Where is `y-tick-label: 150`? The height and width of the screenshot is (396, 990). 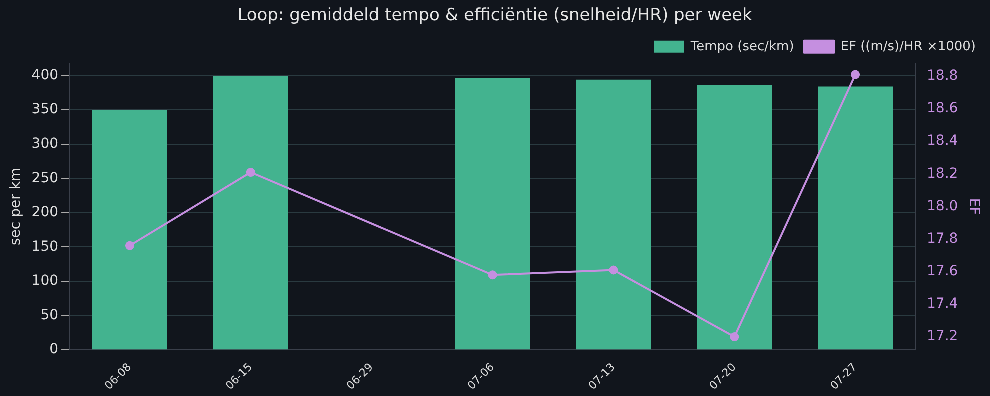
y-tick-label: 150 is located at coordinates (45, 246).